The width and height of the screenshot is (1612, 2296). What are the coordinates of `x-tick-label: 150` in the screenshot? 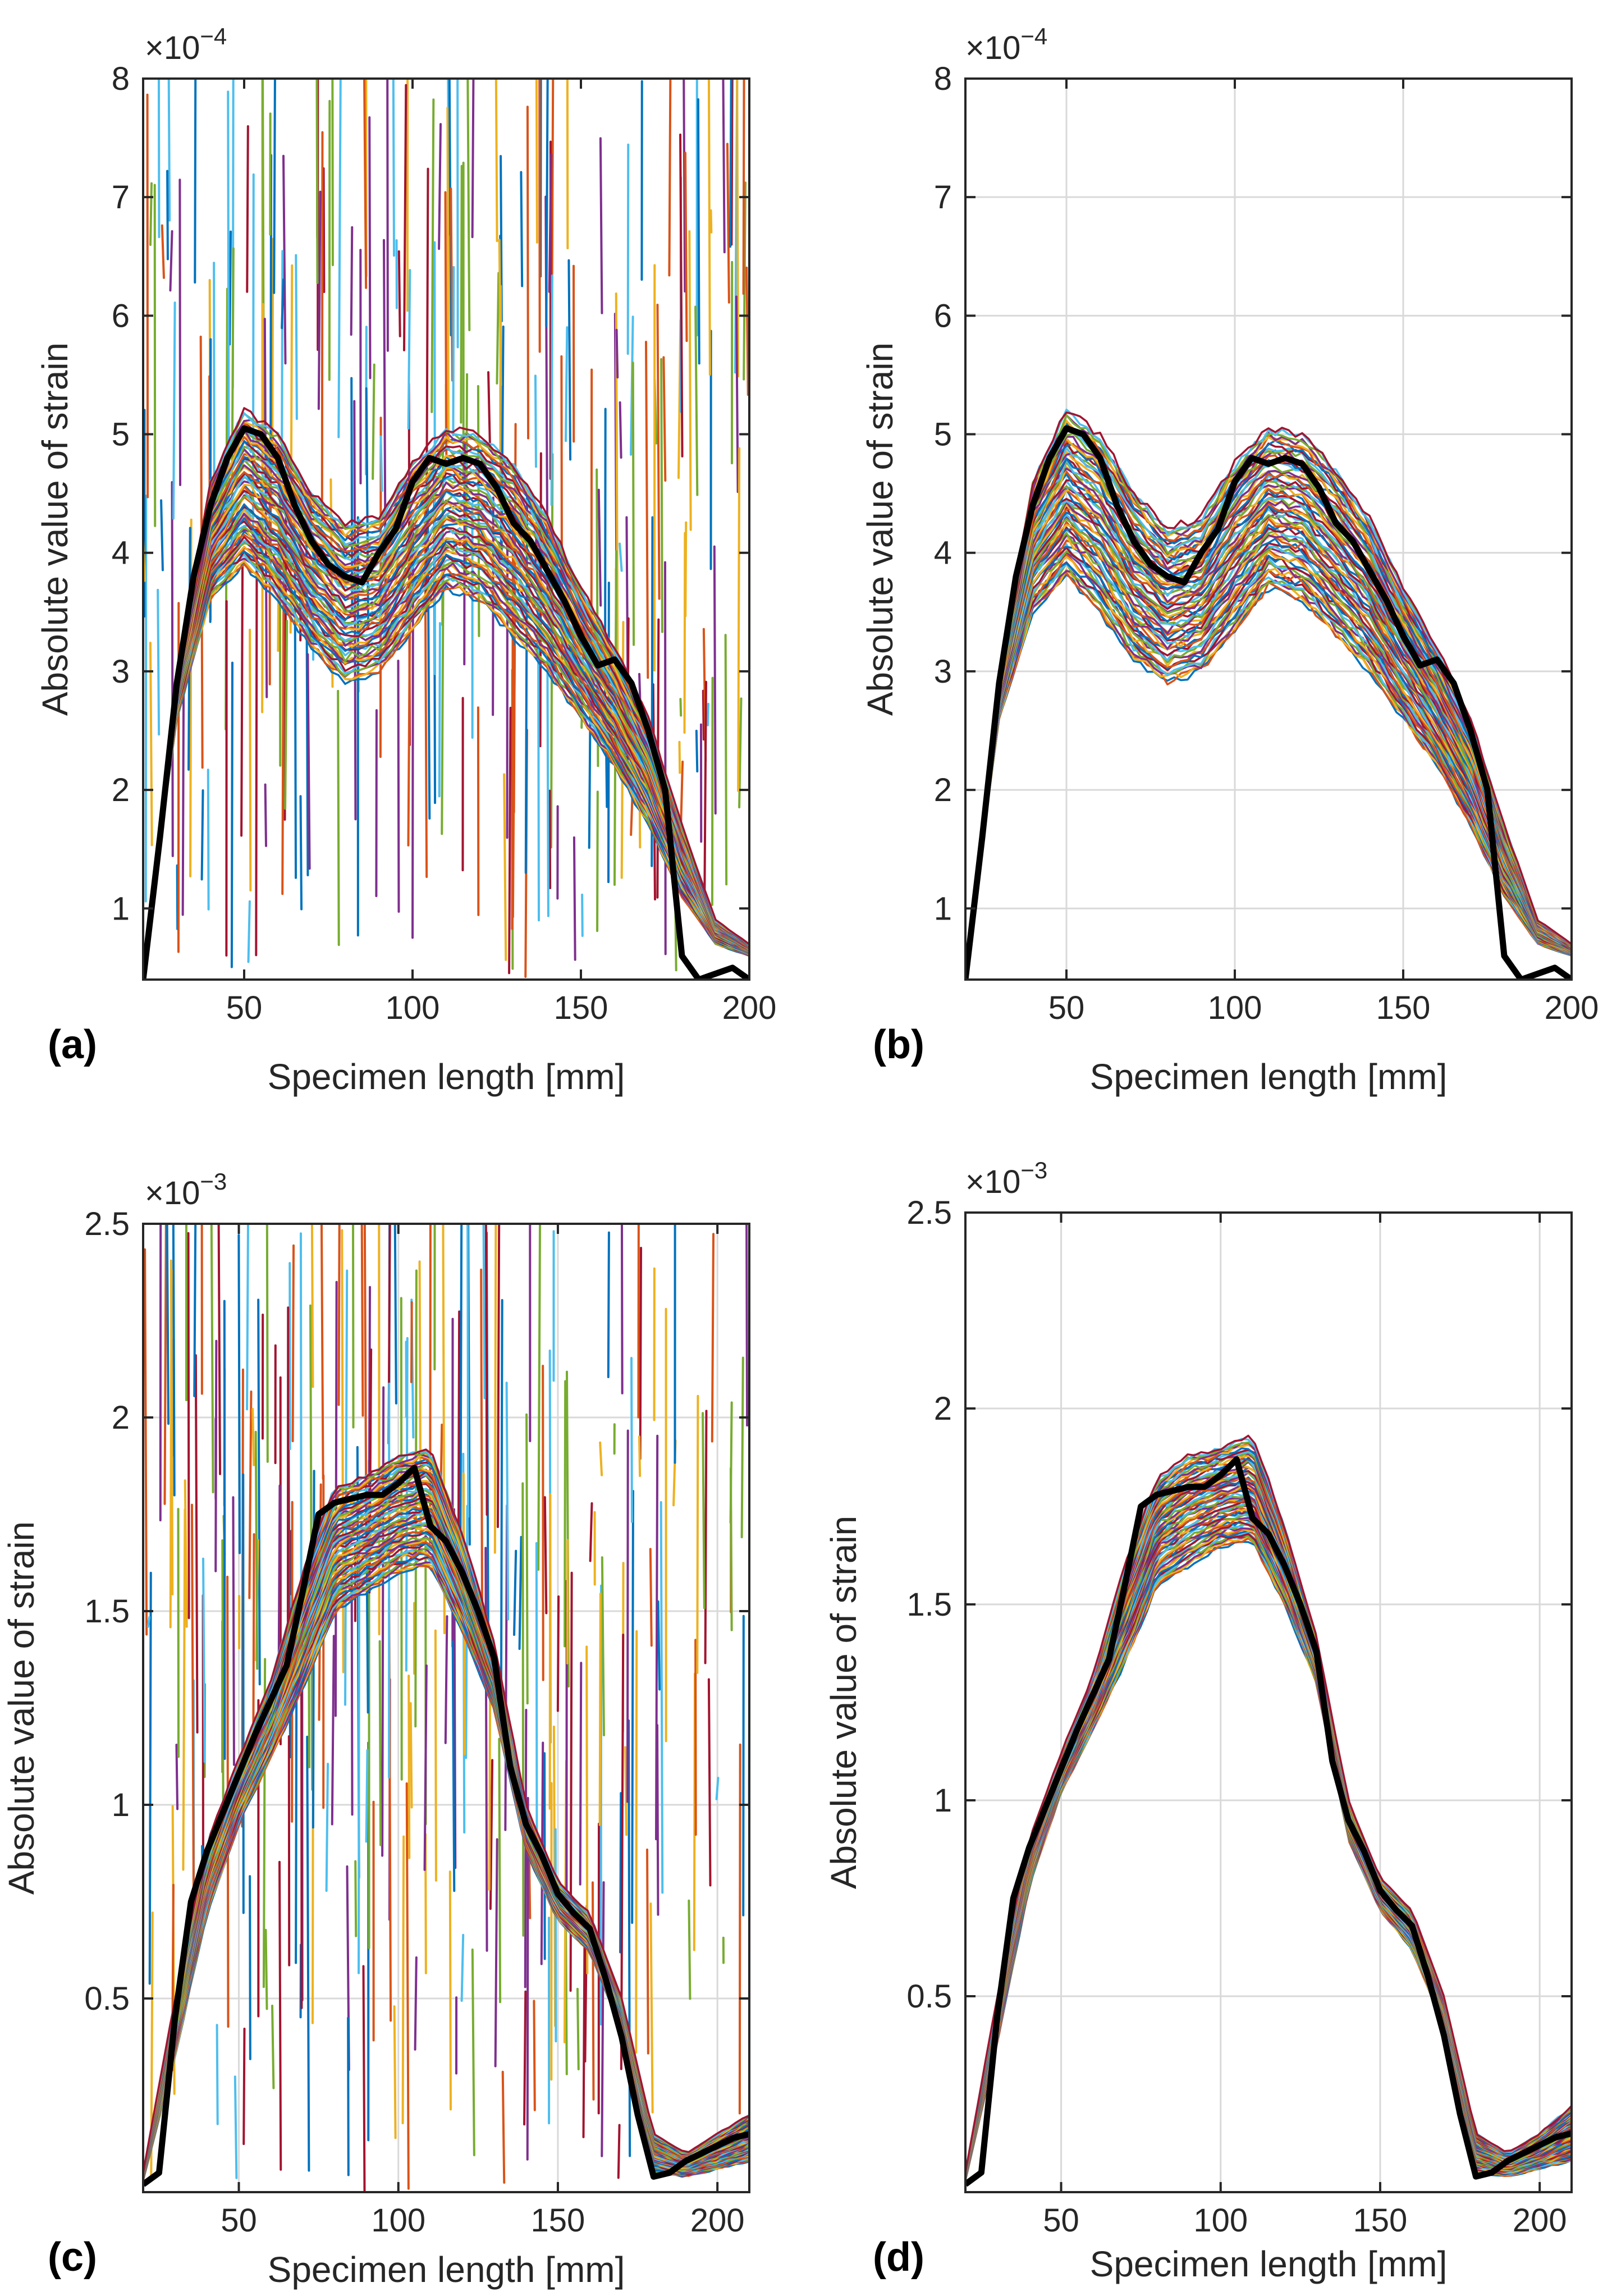 It's located at (1403, 1008).